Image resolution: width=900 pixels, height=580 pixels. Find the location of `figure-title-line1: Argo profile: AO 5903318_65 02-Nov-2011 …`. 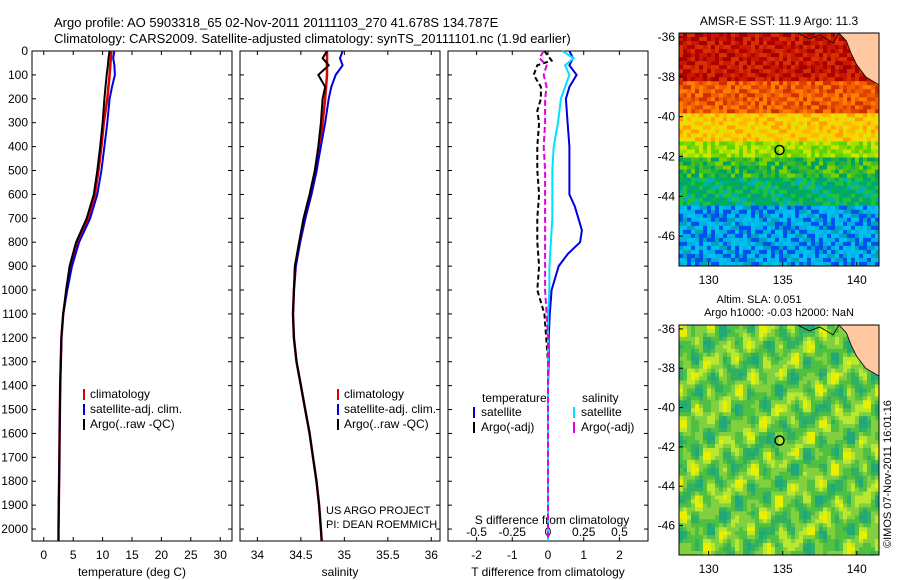

figure-title-line1: Argo profile: AO 5903318_65 02-Nov-2011 … is located at coordinates (276, 22).